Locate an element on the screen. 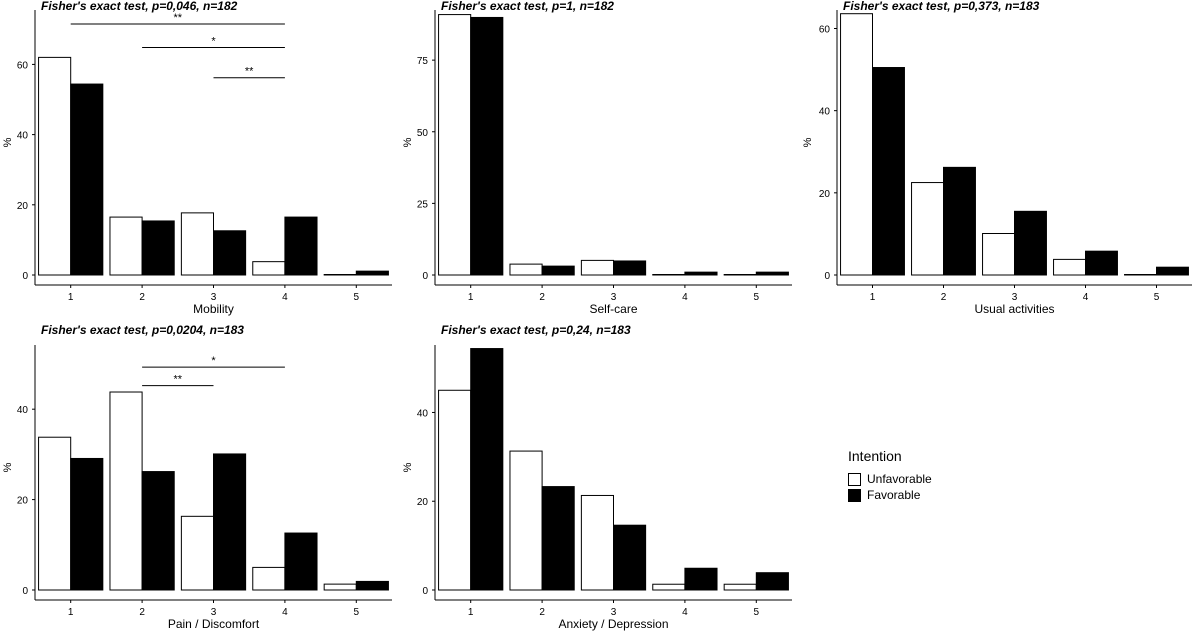 Image resolution: width=1200 pixels, height=637 pixels. y-tick-label: 75 is located at coordinates (423, 61).